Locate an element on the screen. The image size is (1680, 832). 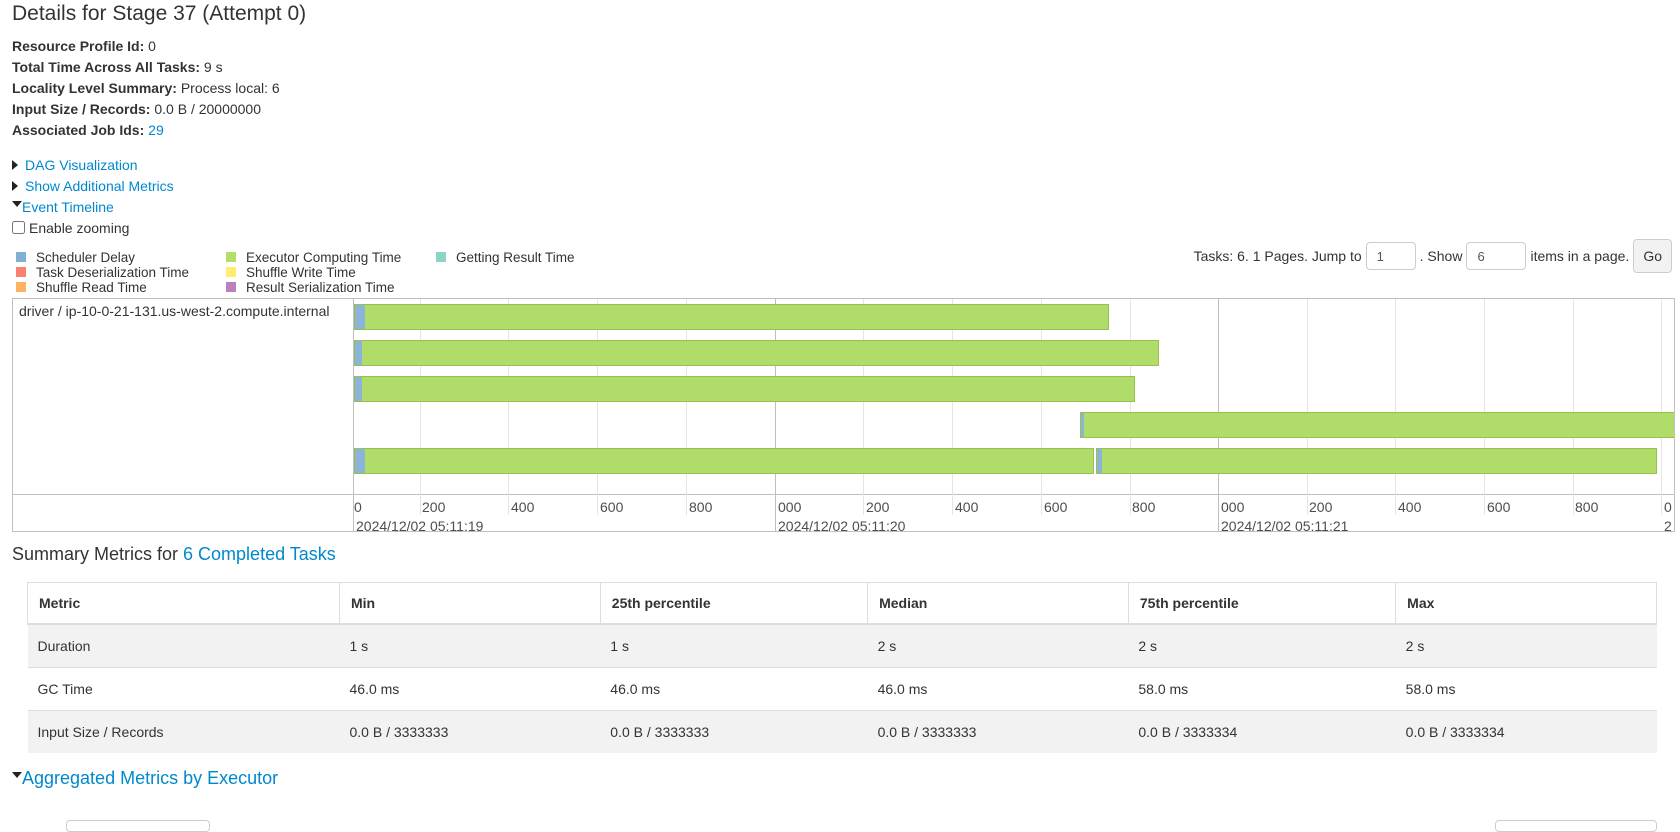
summary-metrics-prefix: Summary Metrics for is located at coordinates (98, 554).